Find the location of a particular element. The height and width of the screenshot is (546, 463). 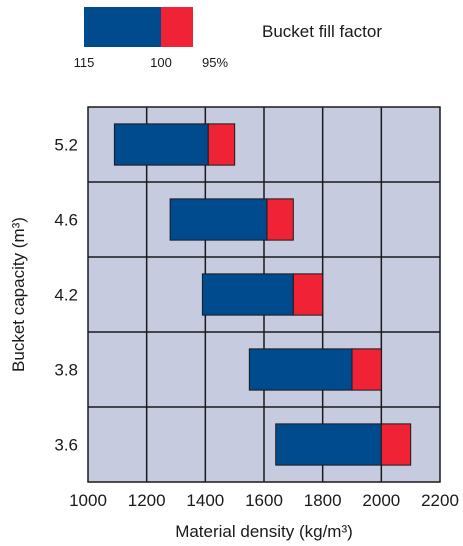

y-tick-label: 4.6 is located at coordinates (66, 220).